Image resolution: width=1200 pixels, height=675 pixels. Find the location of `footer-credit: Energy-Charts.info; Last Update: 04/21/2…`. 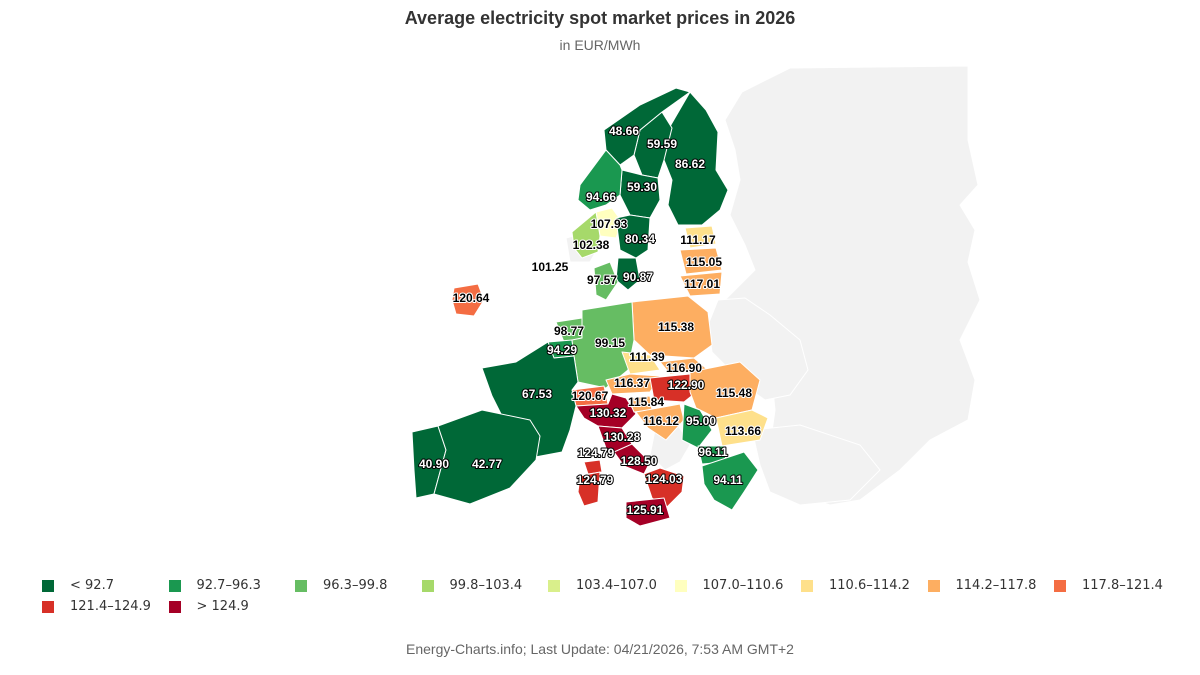

footer-credit: Energy-Charts.info; Last Update: 04/21/2… is located at coordinates (600, 649).